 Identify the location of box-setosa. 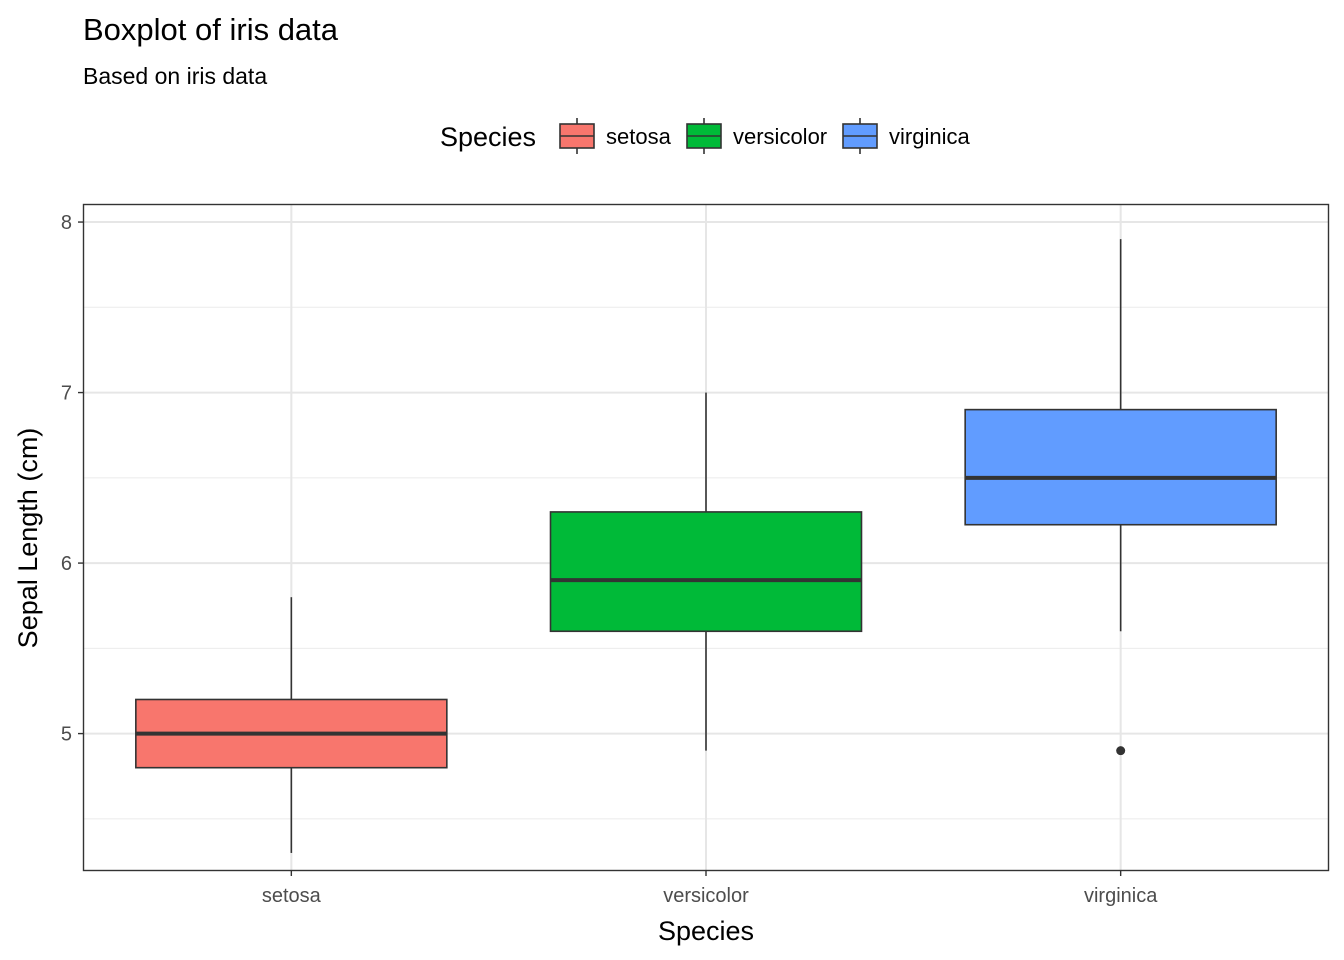
(291, 725).